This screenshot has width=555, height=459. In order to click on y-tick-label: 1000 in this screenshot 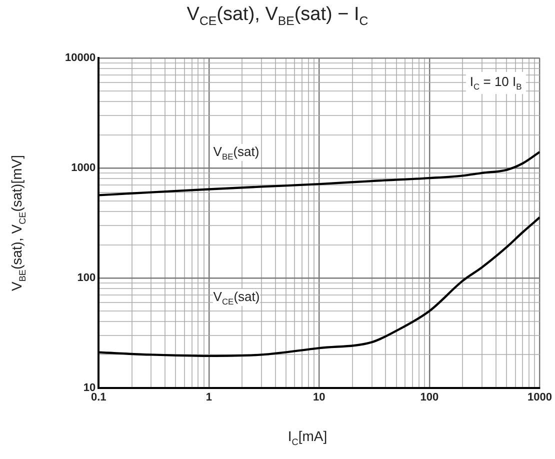, I will do `click(83, 168)`.